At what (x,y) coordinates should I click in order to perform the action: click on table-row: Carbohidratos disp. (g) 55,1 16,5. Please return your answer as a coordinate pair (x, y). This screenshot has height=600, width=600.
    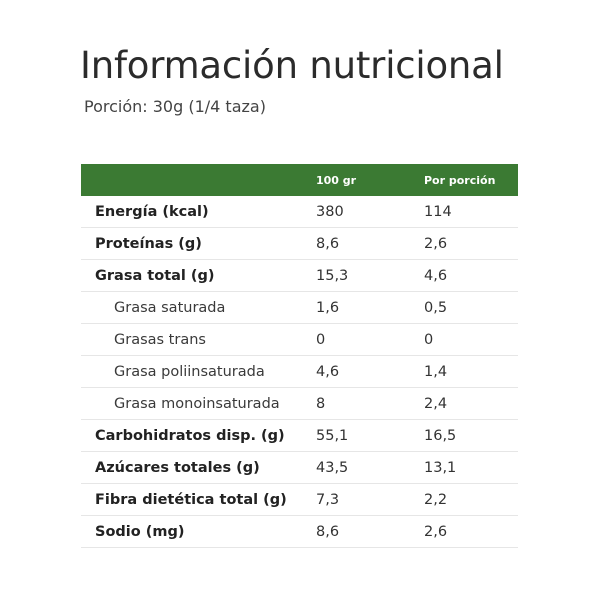
    Looking at the image, I should click on (299, 436).